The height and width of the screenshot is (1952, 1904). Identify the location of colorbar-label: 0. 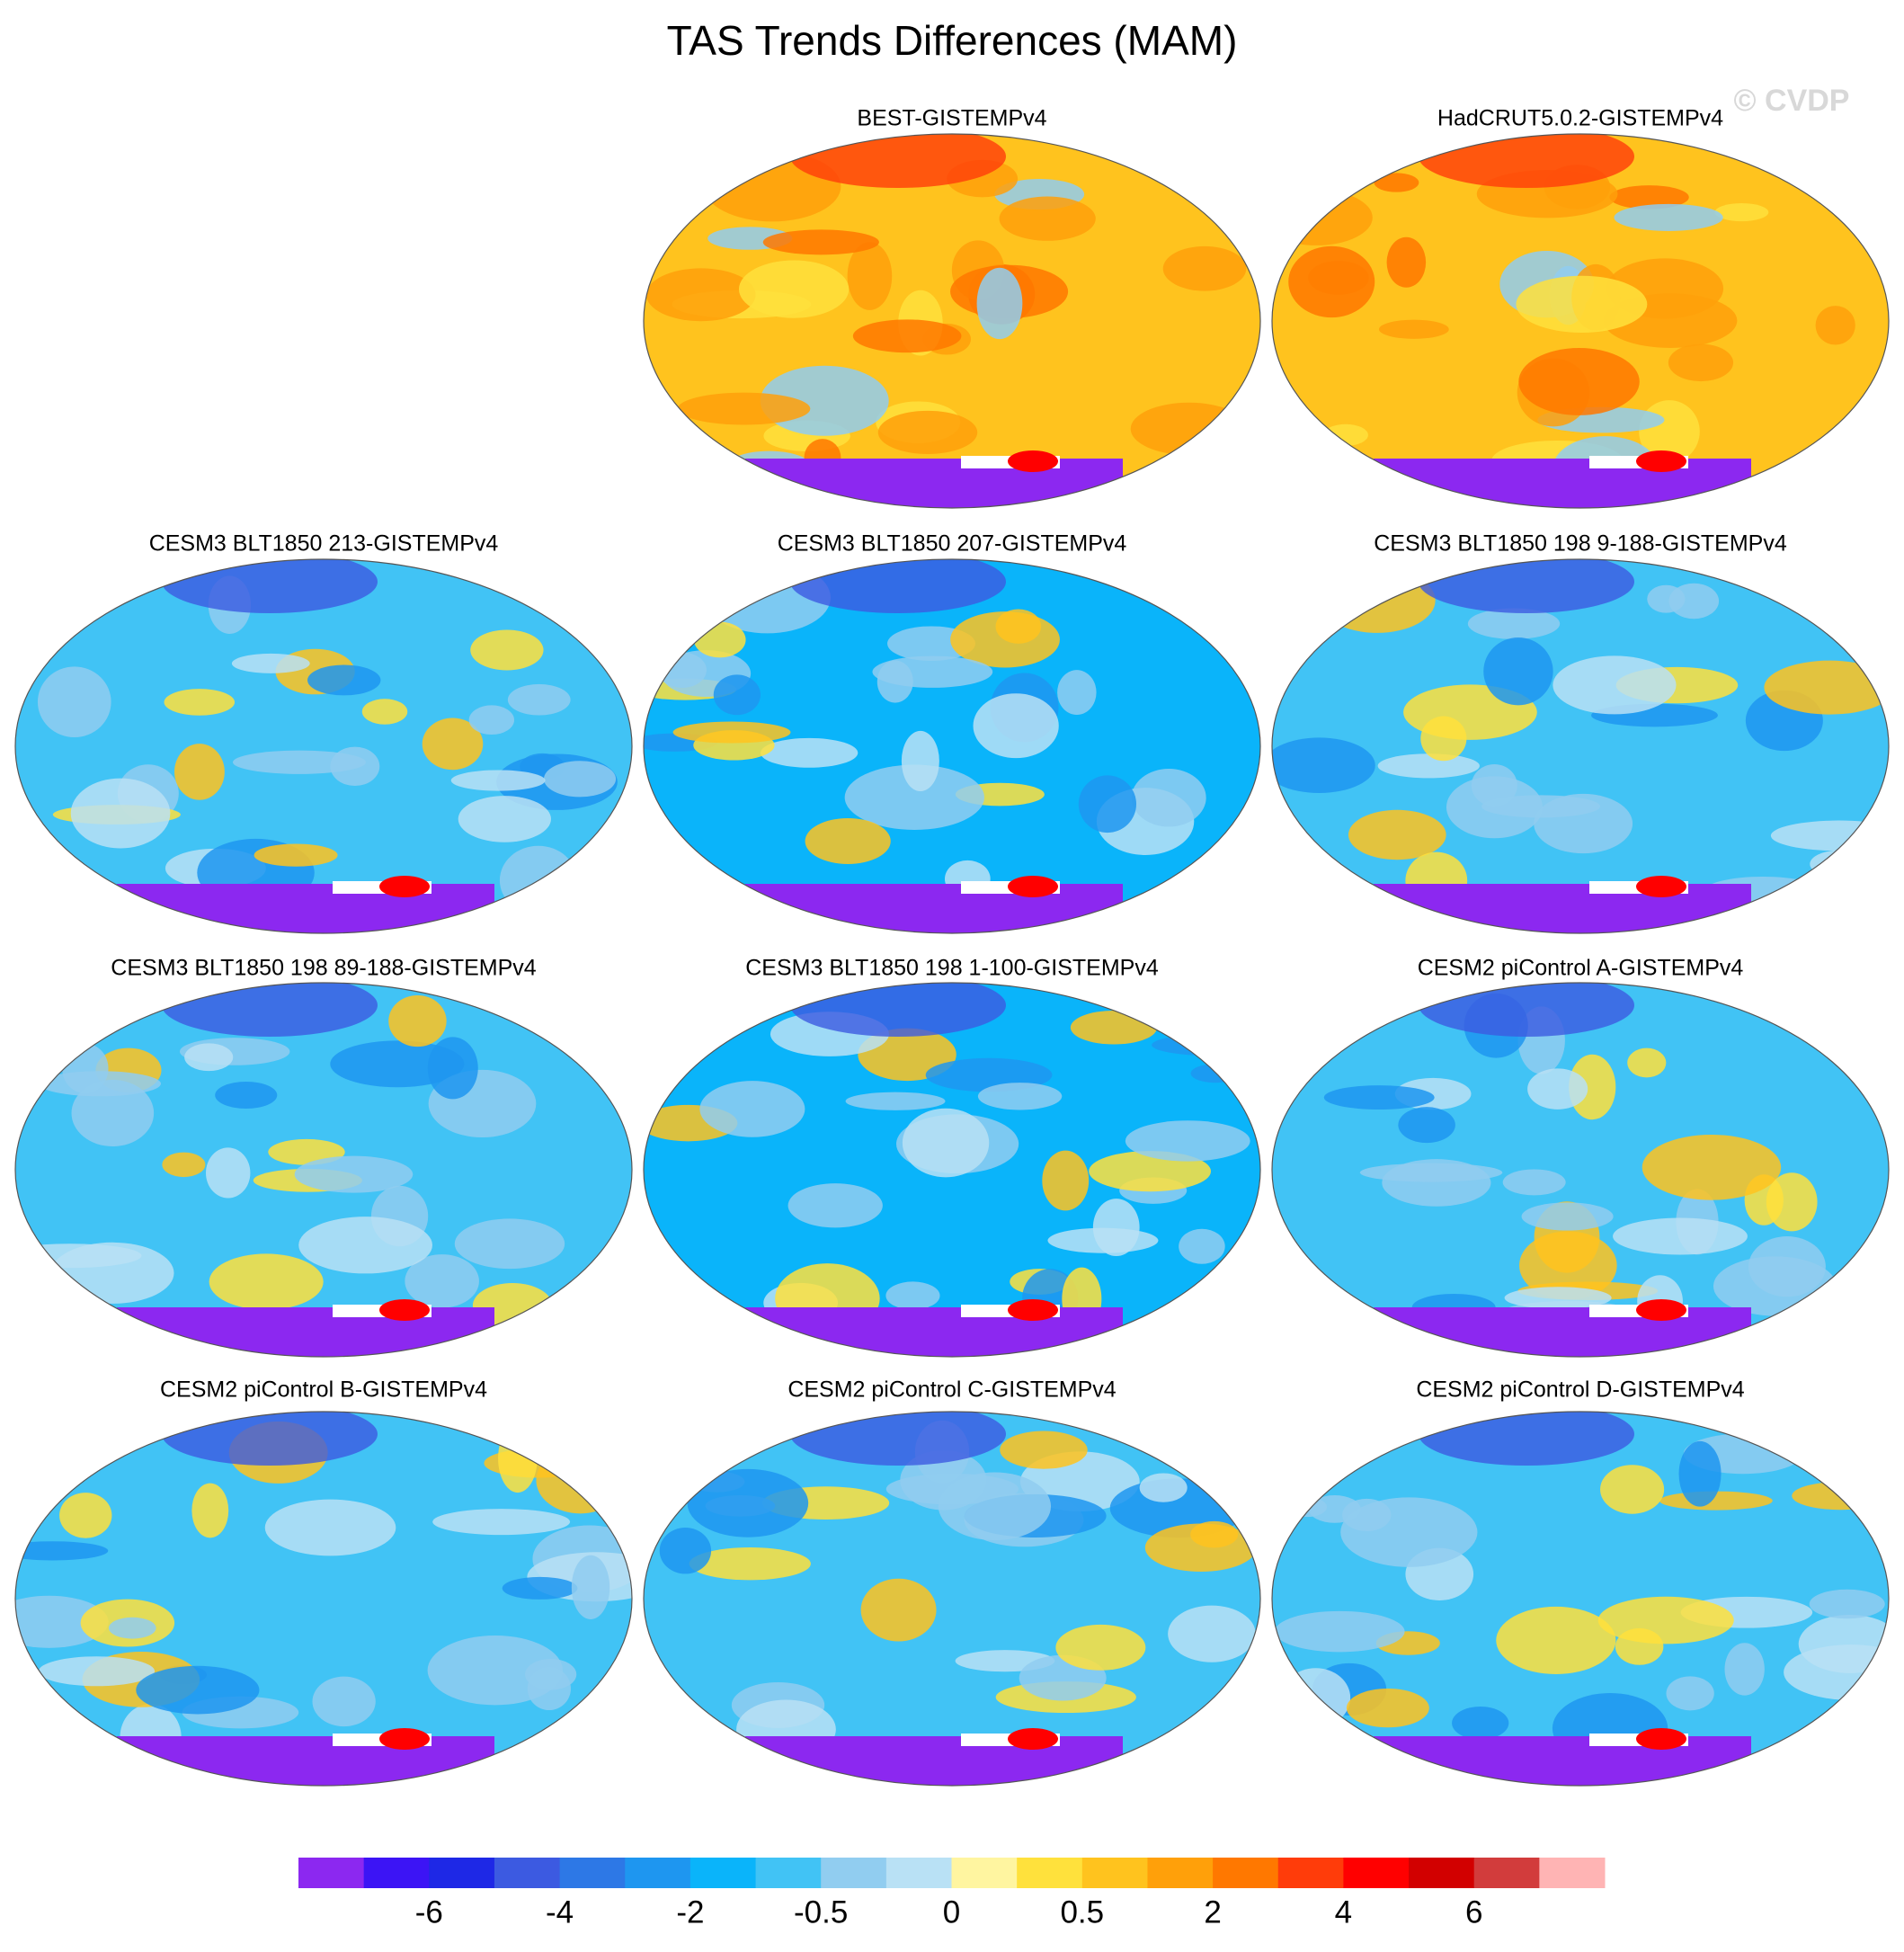
(951, 1912).